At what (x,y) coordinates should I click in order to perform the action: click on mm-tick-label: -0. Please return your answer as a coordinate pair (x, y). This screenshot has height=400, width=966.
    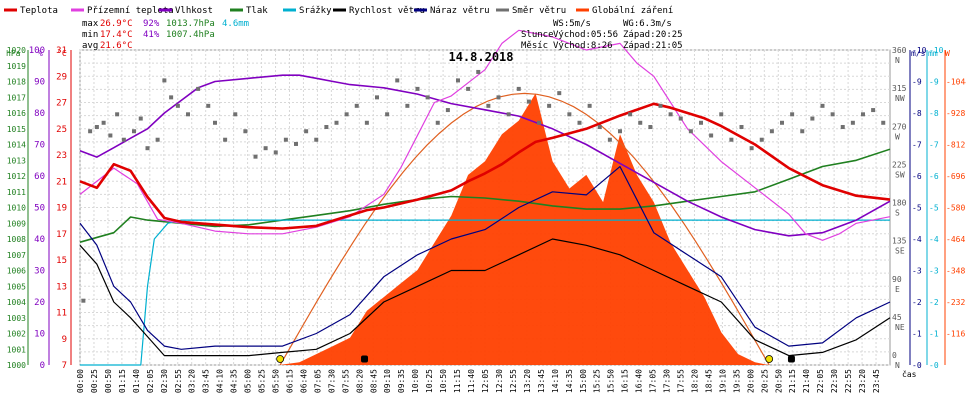
    Looking at the image, I should click on (934, 365).